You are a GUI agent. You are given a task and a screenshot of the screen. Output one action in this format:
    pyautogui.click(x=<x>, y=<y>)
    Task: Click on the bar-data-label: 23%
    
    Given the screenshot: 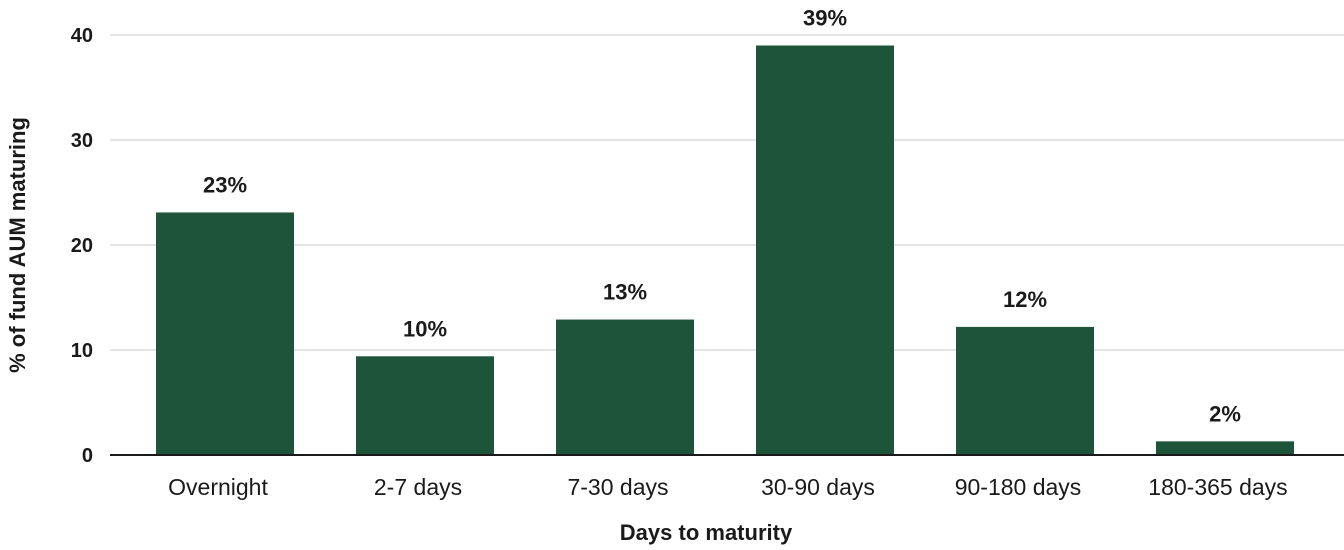 What is the action you would take?
    pyautogui.click(x=225, y=184)
    